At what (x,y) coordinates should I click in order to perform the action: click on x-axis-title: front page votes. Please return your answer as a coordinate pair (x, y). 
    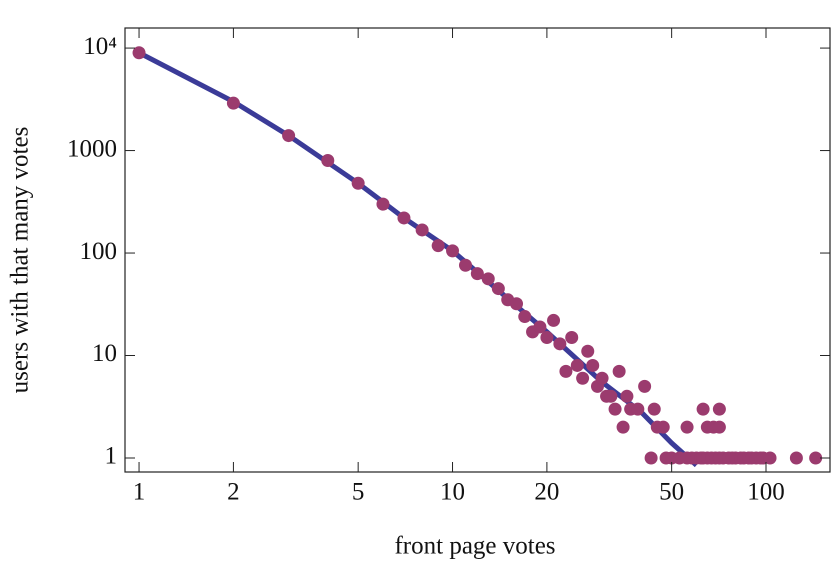
    Looking at the image, I should click on (474, 546).